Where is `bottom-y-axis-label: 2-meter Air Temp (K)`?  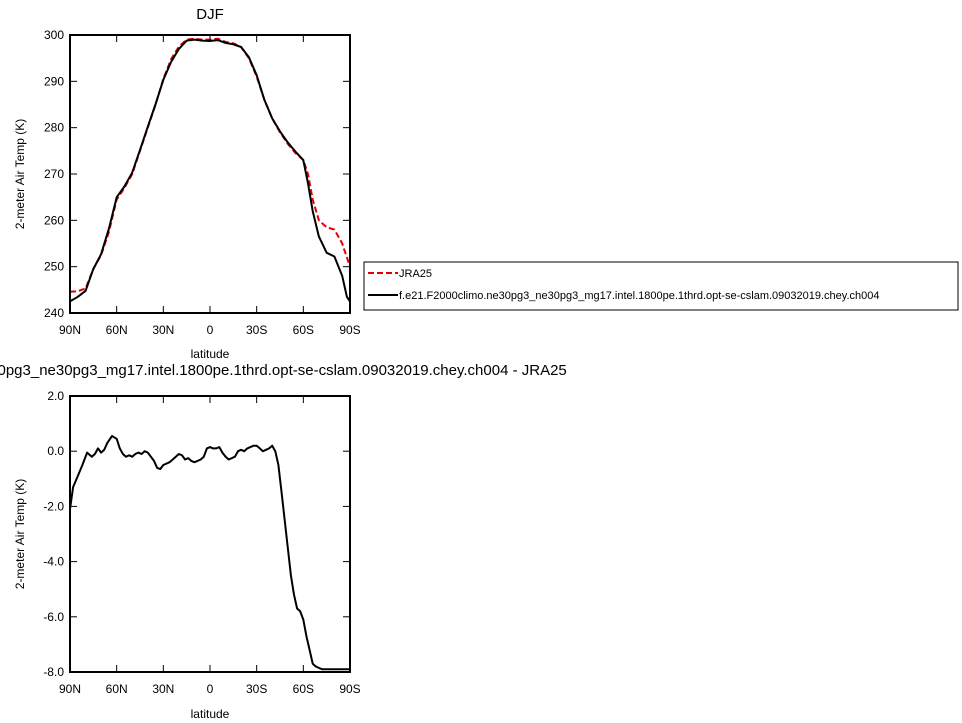 bottom-y-axis-label: 2-meter Air Temp (K) is located at coordinates (20, 534).